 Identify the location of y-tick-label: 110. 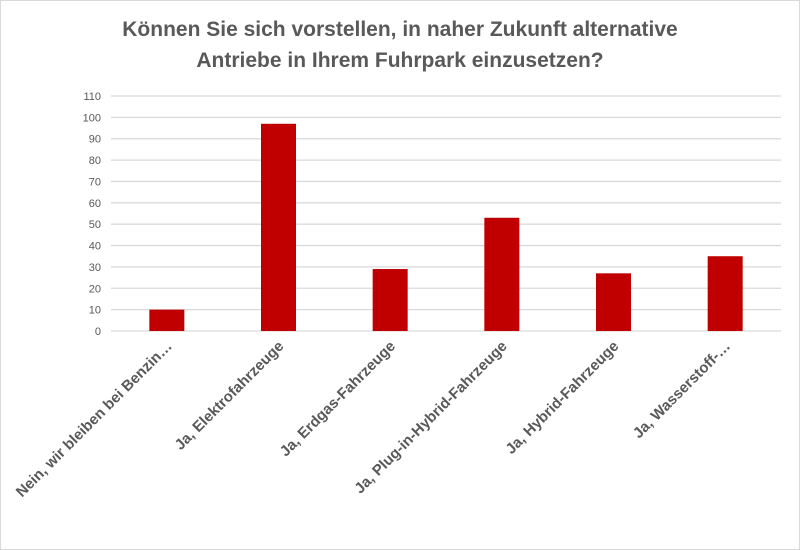
(92, 97).